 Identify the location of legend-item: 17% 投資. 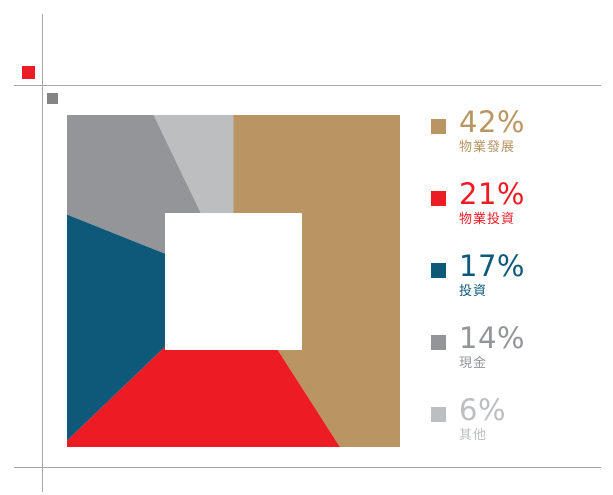
(516, 289).